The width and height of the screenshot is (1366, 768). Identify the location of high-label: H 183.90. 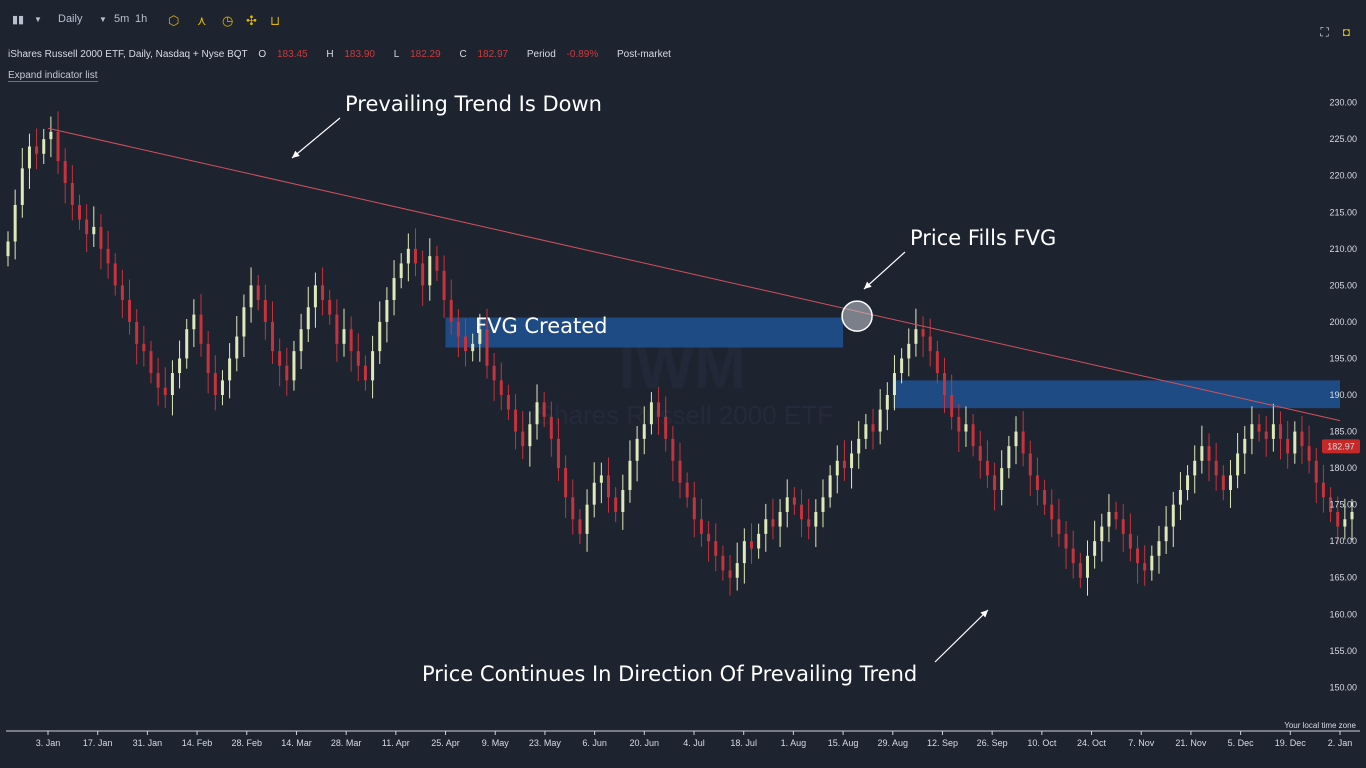
(350, 54).